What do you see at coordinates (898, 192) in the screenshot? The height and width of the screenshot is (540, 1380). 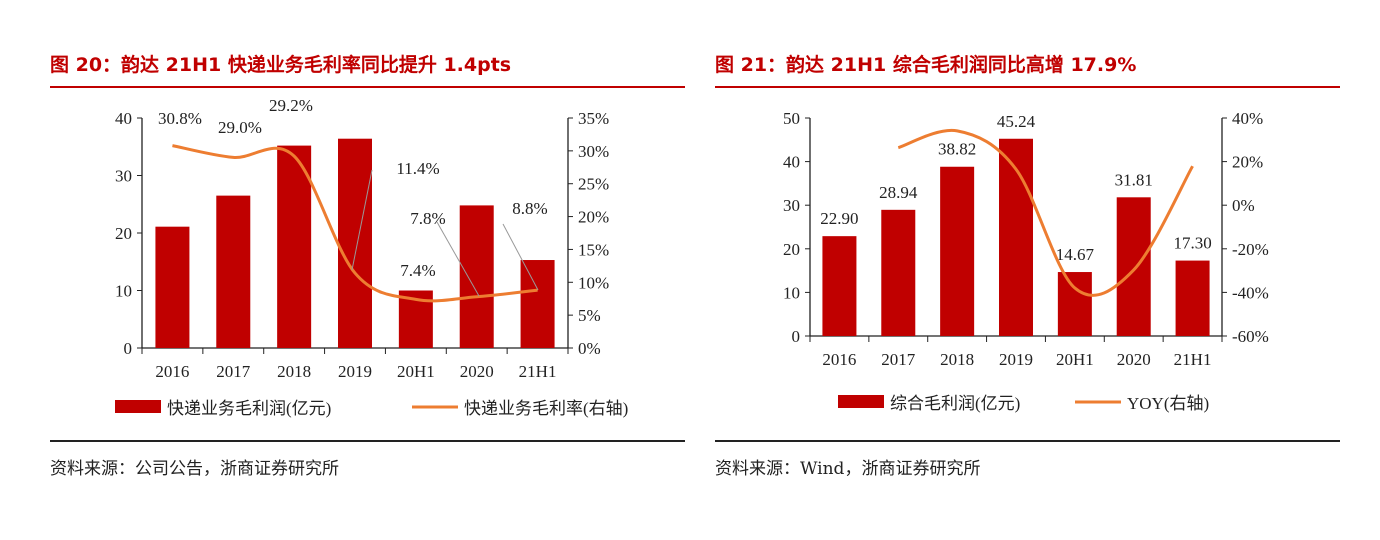 I see `bar-data-label: 28.94` at bounding box center [898, 192].